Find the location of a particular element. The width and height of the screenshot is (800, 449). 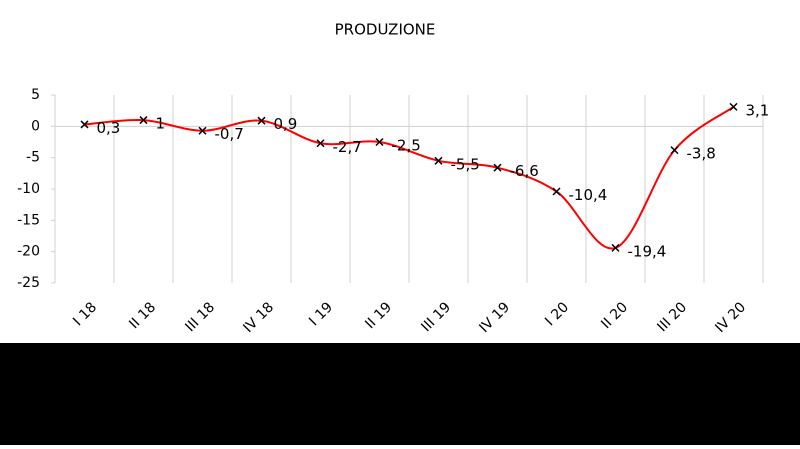

value-label: 1 is located at coordinates (161, 124).